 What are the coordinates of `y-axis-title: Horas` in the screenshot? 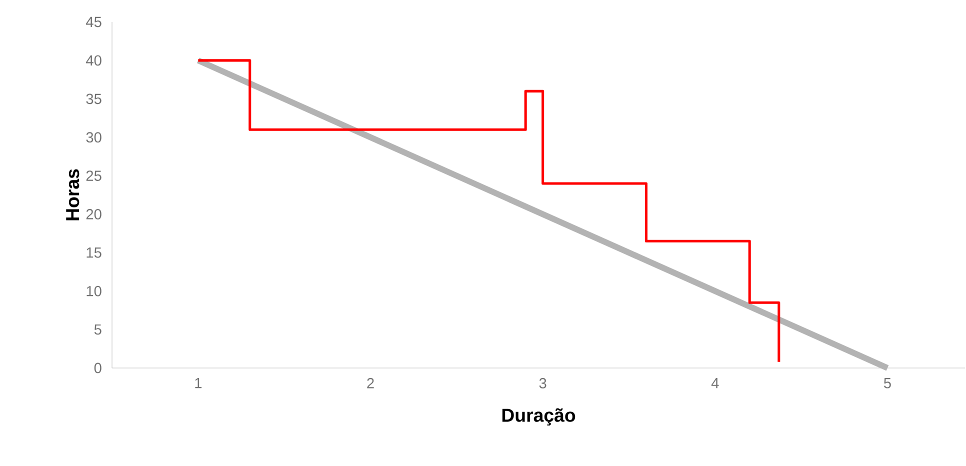 It's located at (73, 194).